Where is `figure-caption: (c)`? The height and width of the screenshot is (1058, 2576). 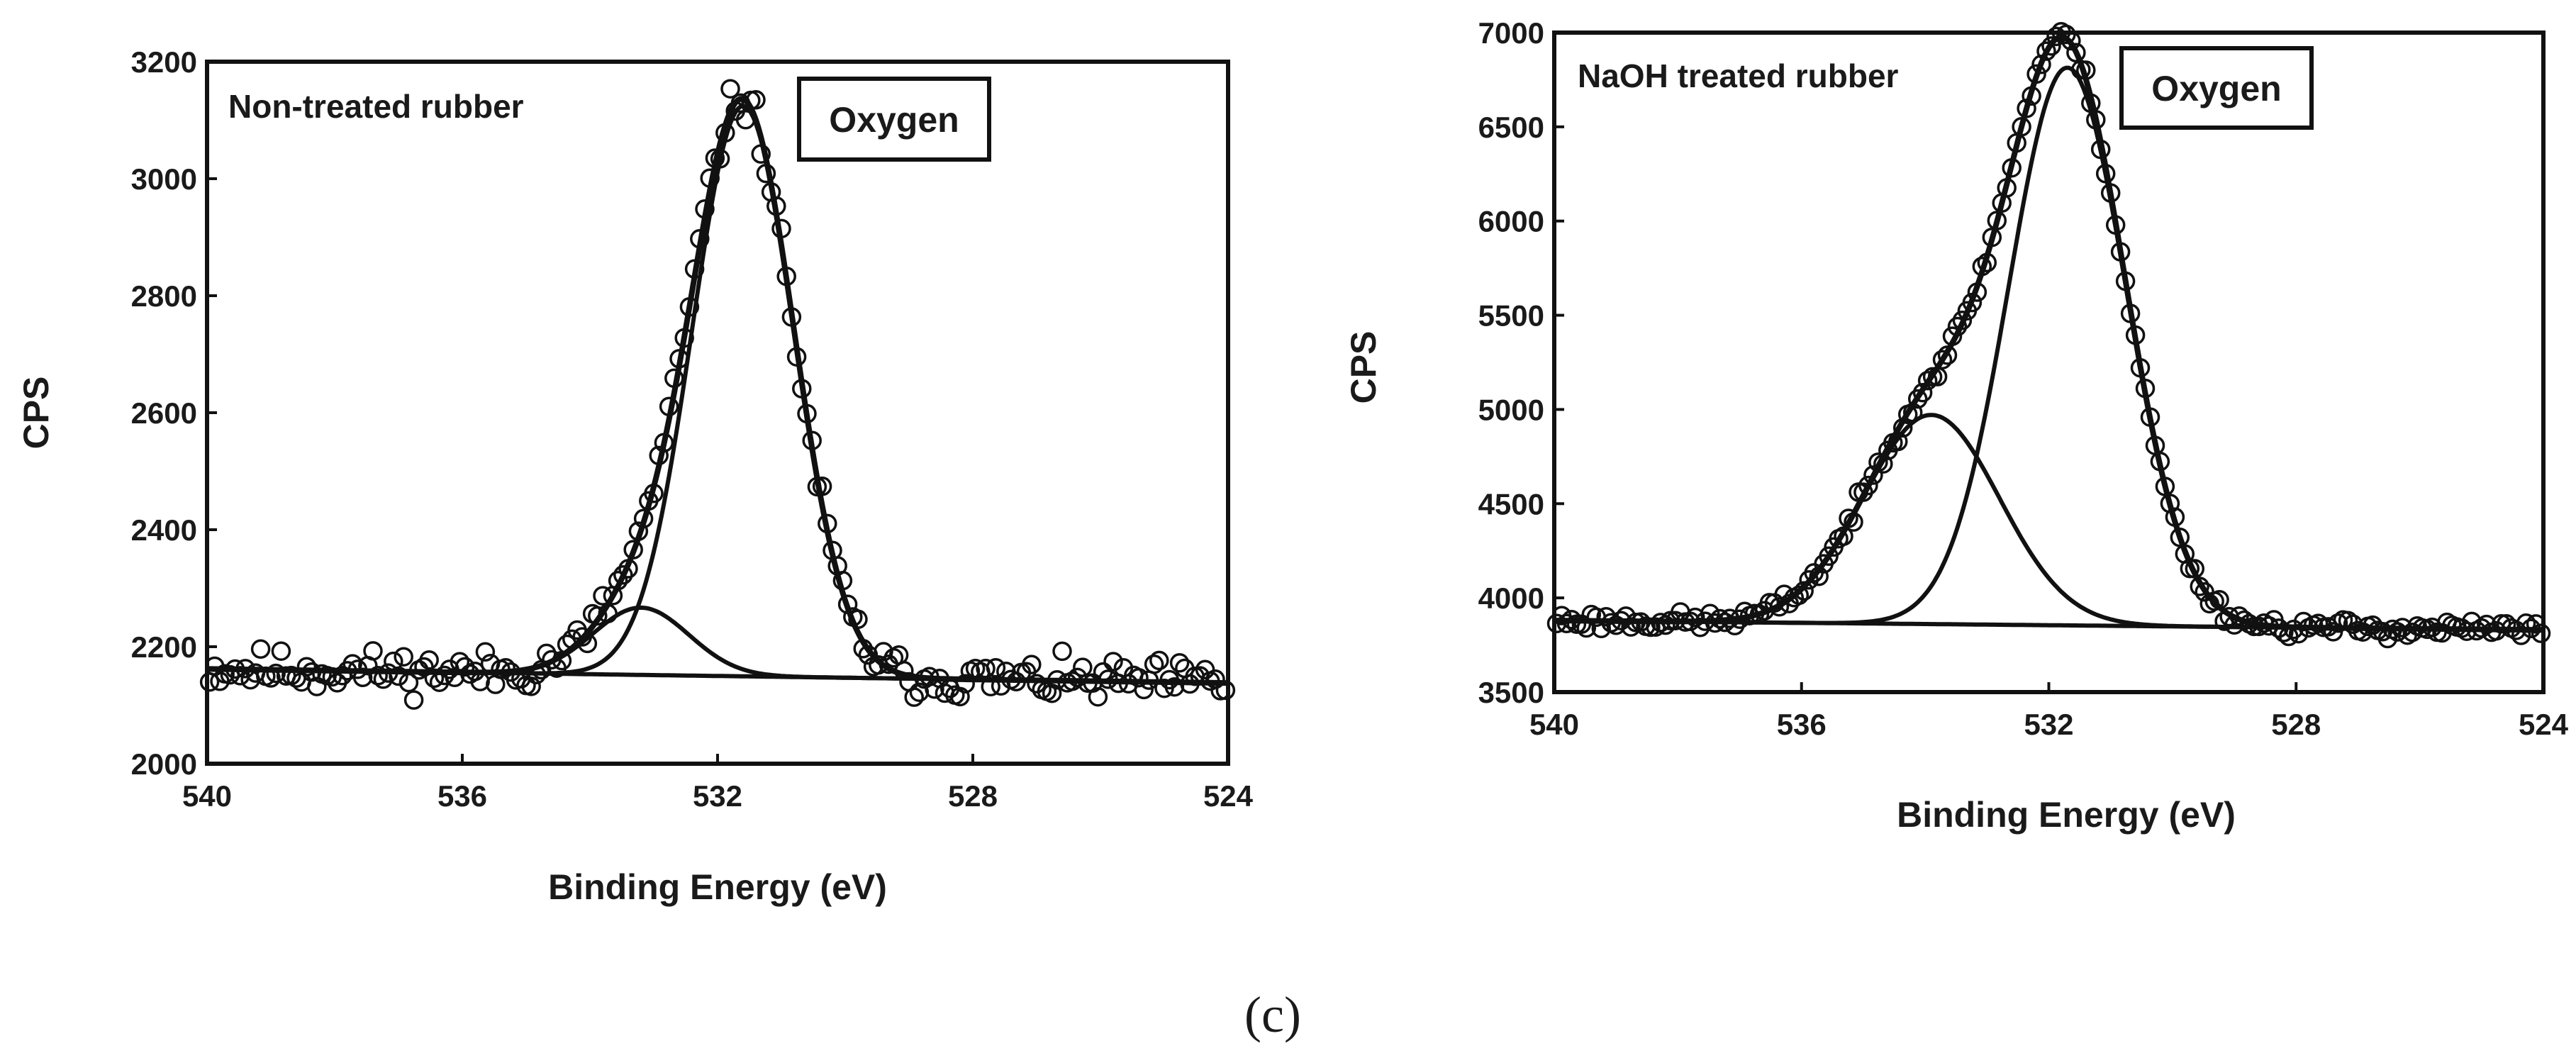
figure-caption: (c) is located at coordinates (1272, 1014).